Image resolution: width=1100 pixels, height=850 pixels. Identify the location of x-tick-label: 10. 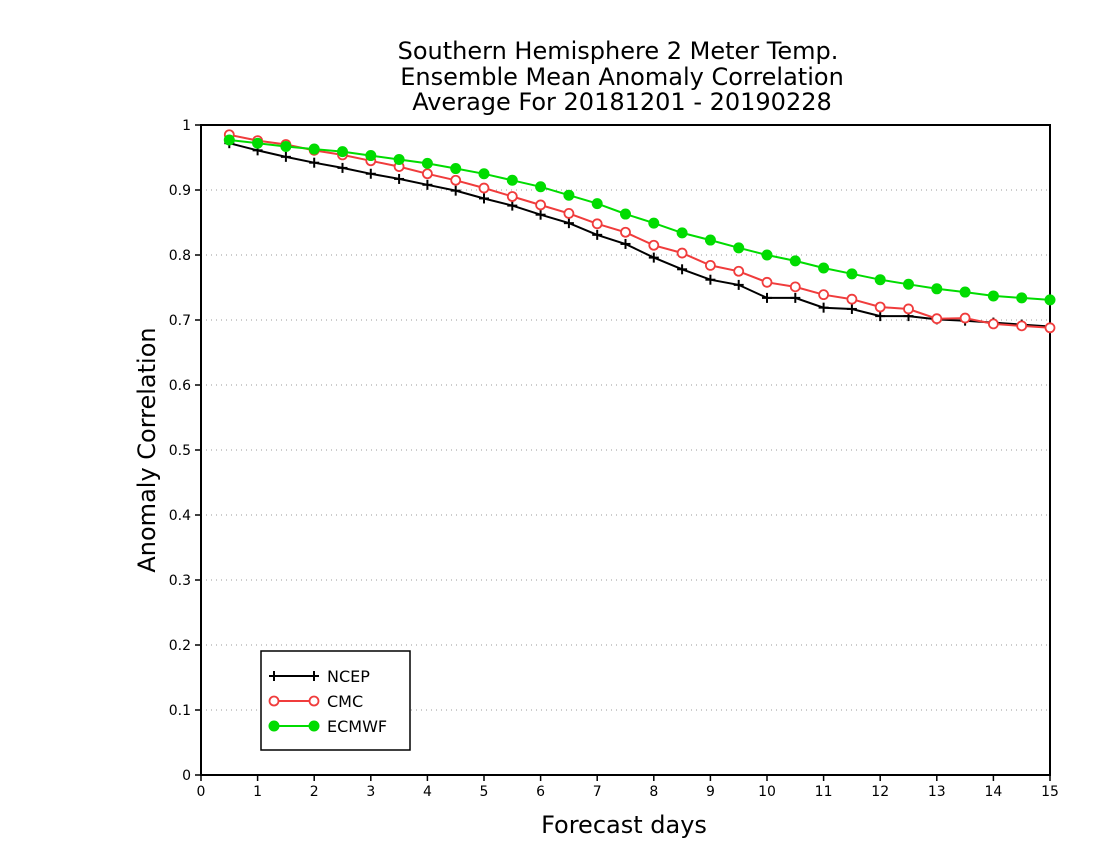
(767, 792).